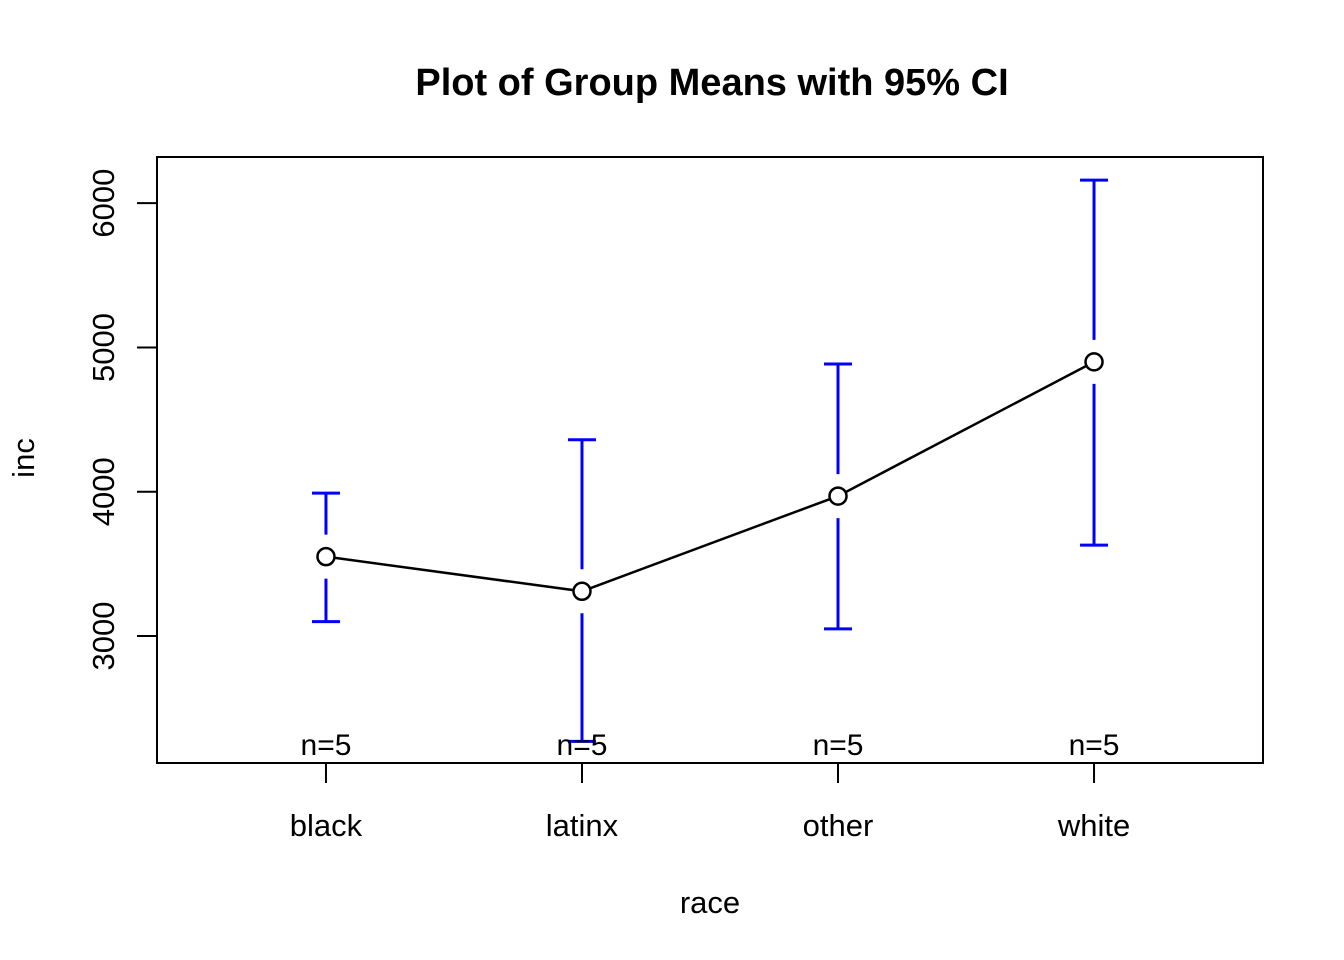 The height and width of the screenshot is (960, 1344). I want to click on chart-title: Plot of Group Means with 95% CI, so click(711, 83).